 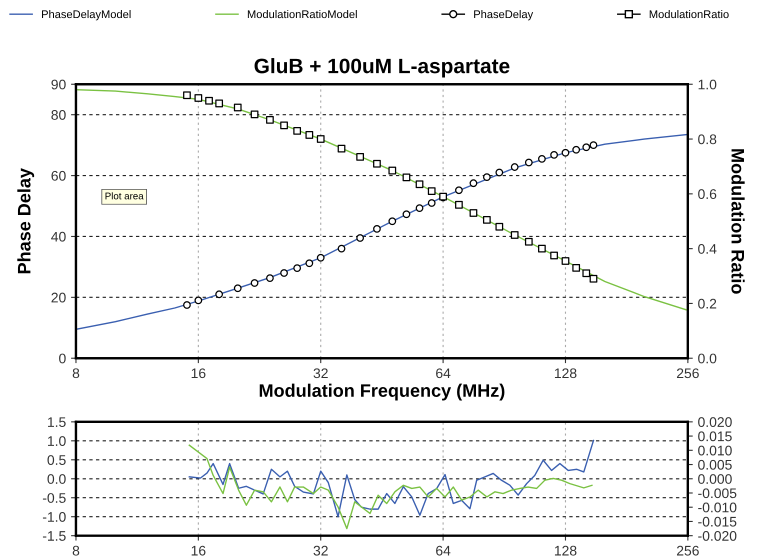 I want to click on y2-tick-label: 0.000, so click(x=715, y=479).